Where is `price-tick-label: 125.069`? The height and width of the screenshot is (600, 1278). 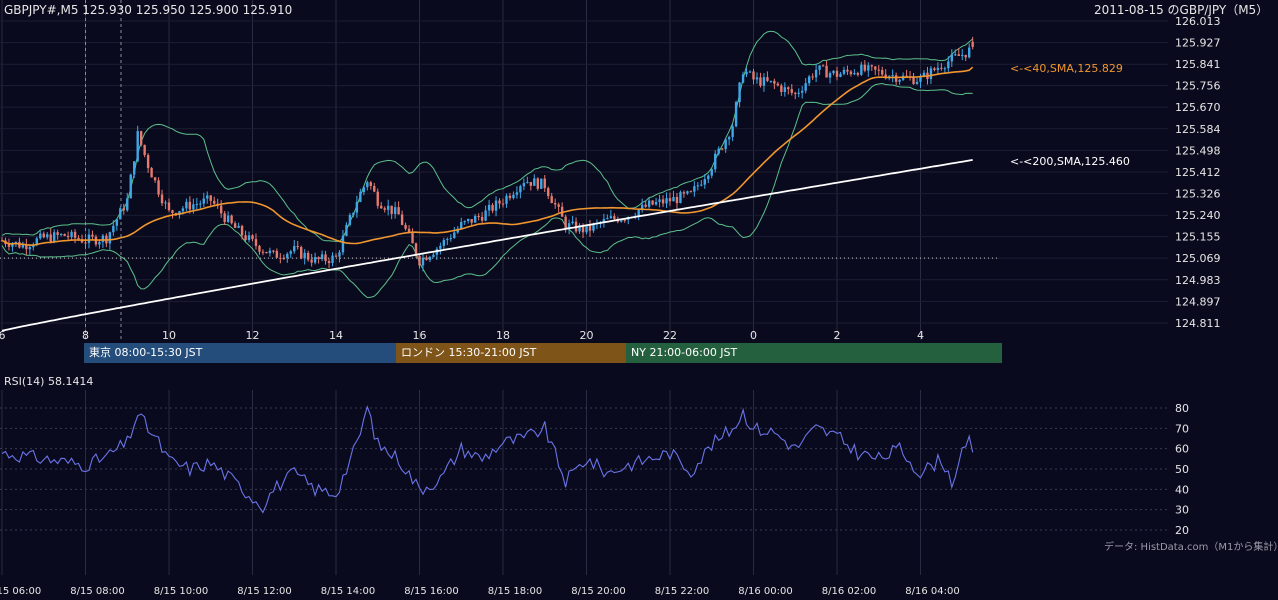
price-tick-label: 125.069 is located at coordinates (1198, 258).